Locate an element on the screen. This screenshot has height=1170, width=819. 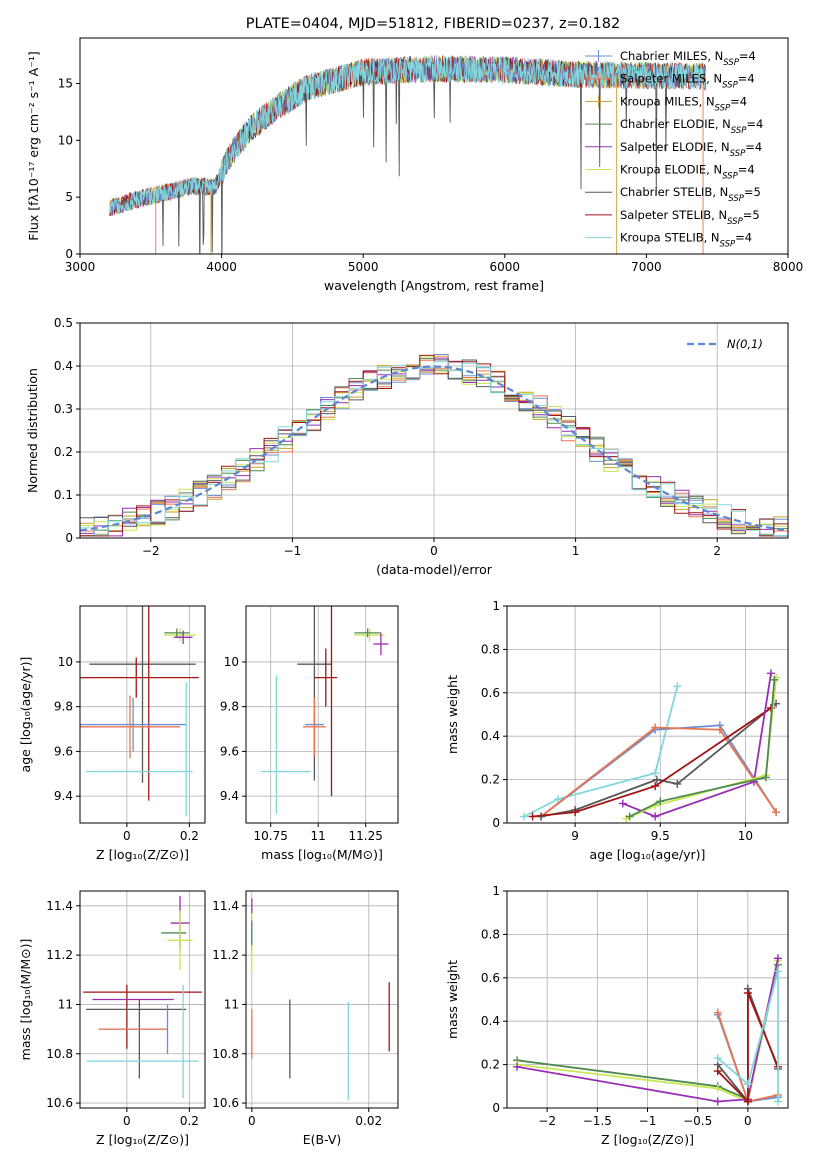
y-axis-label: mass weight is located at coordinates (452, 999).